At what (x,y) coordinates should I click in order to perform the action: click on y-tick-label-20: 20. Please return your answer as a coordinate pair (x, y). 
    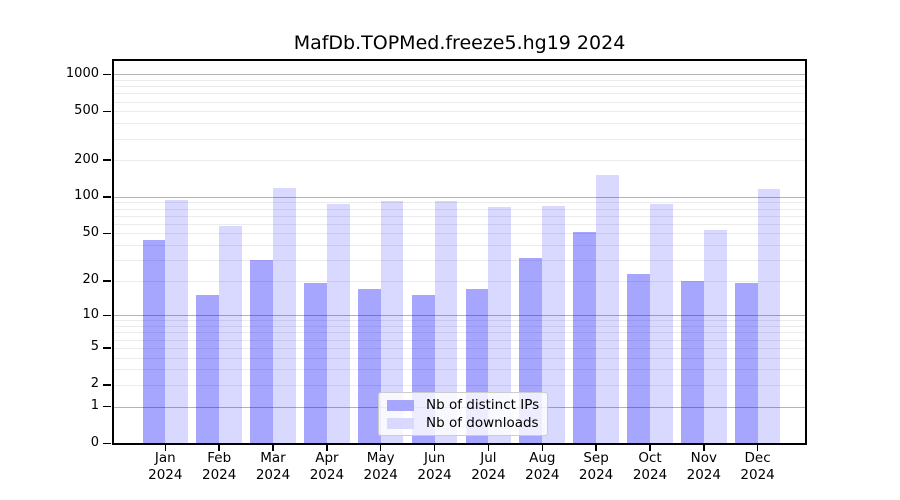
    Looking at the image, I should click on (90, 280).